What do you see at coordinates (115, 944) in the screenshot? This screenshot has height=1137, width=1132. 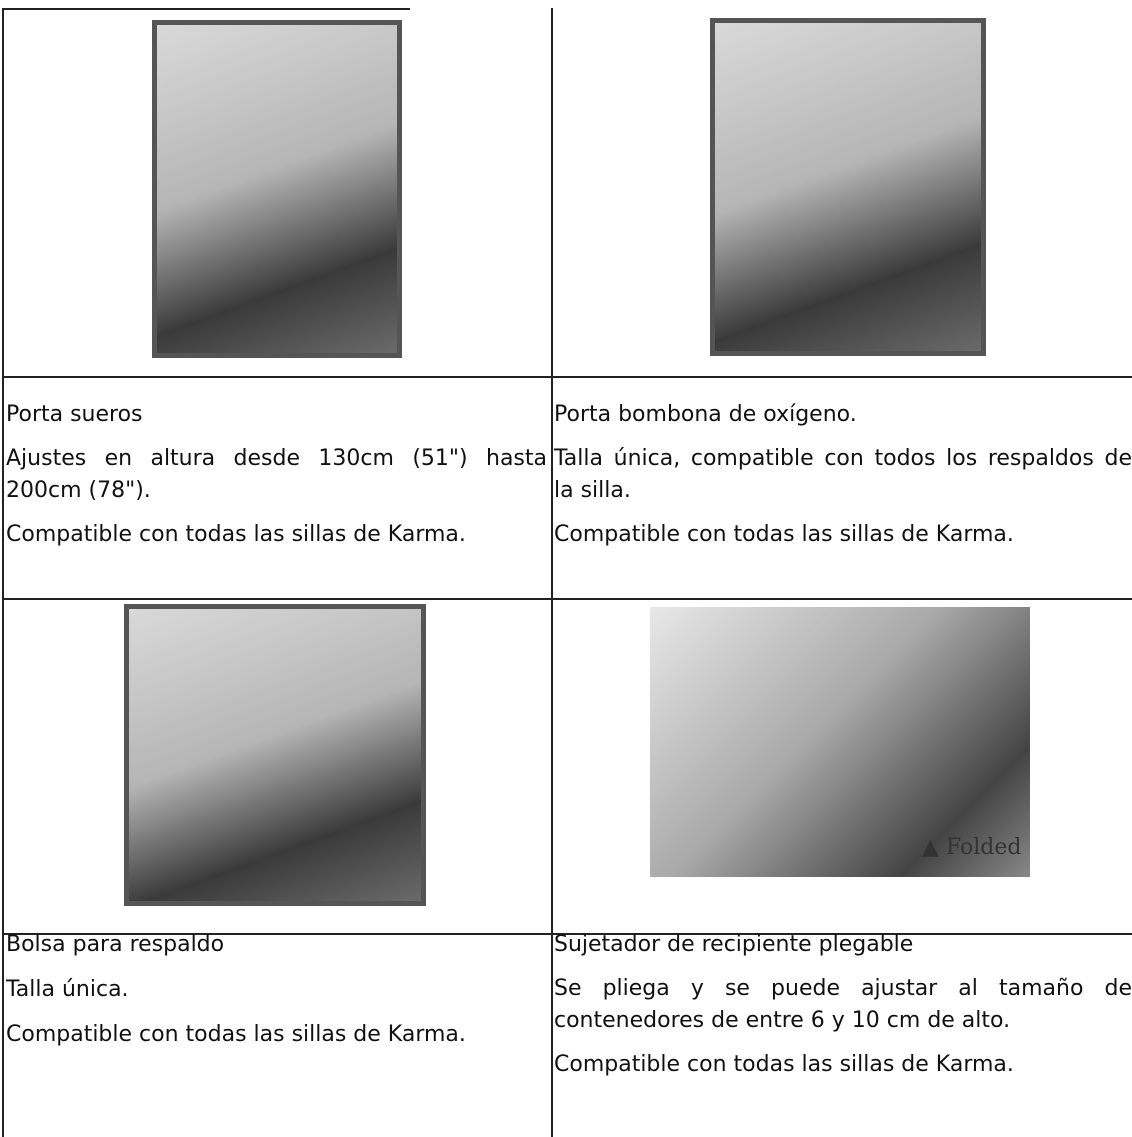 I see `product-name: Bolsa para respaldo` at bounding box center [115, 944].